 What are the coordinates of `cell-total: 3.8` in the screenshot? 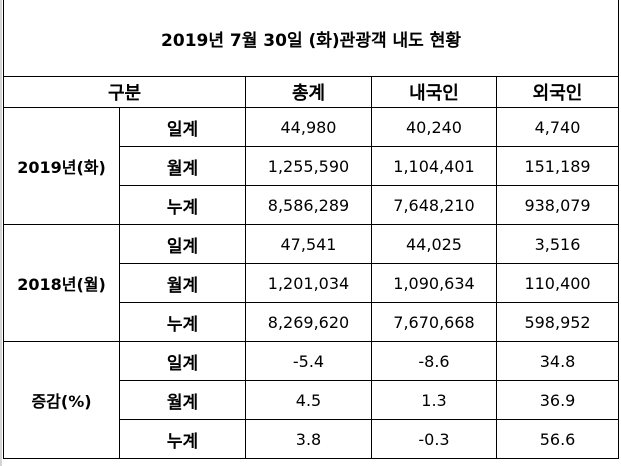 It's located at (308, 439).